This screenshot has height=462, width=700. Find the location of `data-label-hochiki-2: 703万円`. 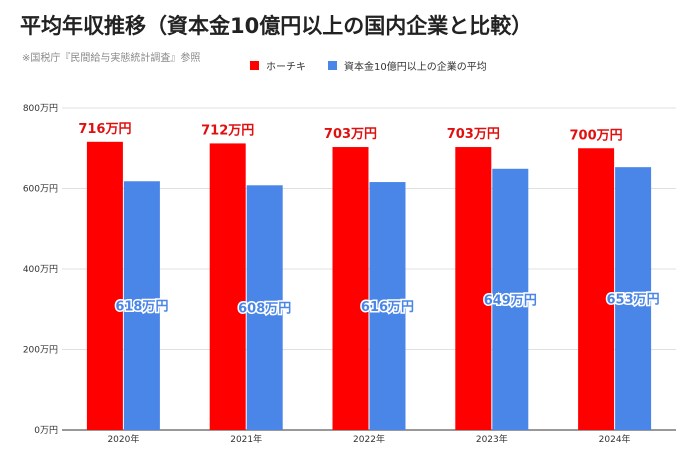

data-label-hochiki-2: 703万円 is located at coordinates (350, 134).